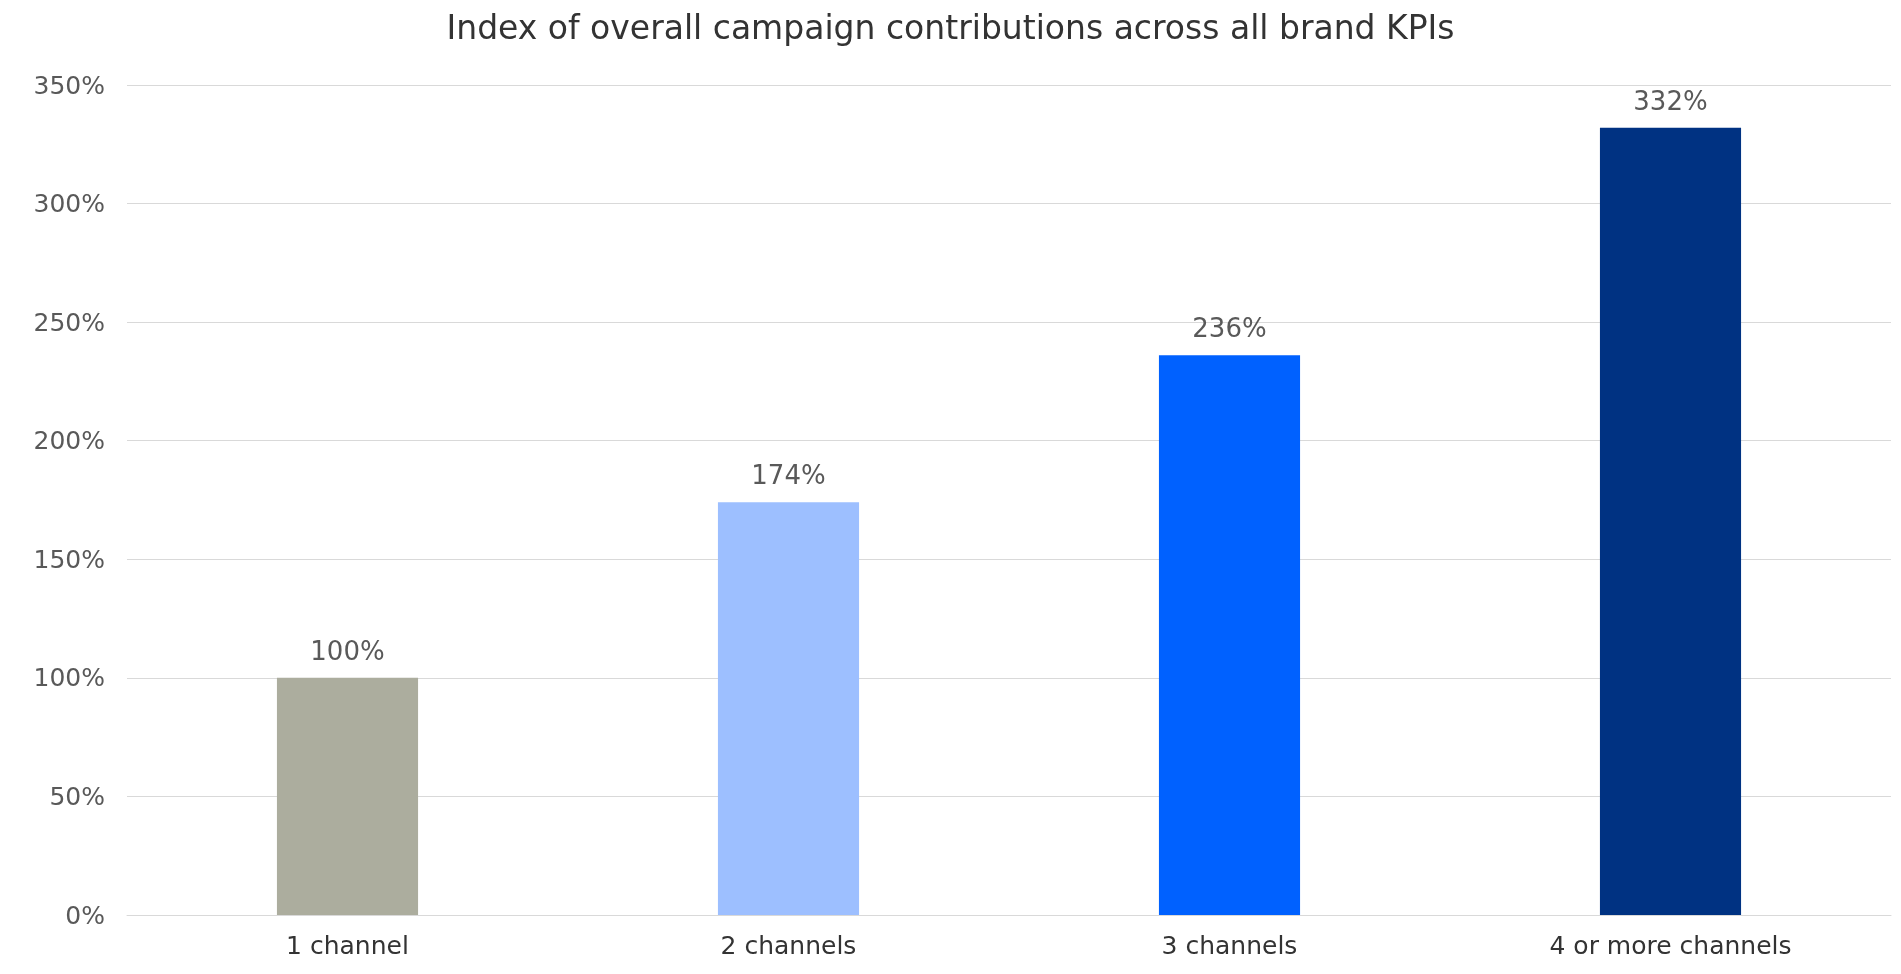 The width and height of the screenshot is (1901, 974). I want to click on y-tick-label: 300%, so click(69, 204).